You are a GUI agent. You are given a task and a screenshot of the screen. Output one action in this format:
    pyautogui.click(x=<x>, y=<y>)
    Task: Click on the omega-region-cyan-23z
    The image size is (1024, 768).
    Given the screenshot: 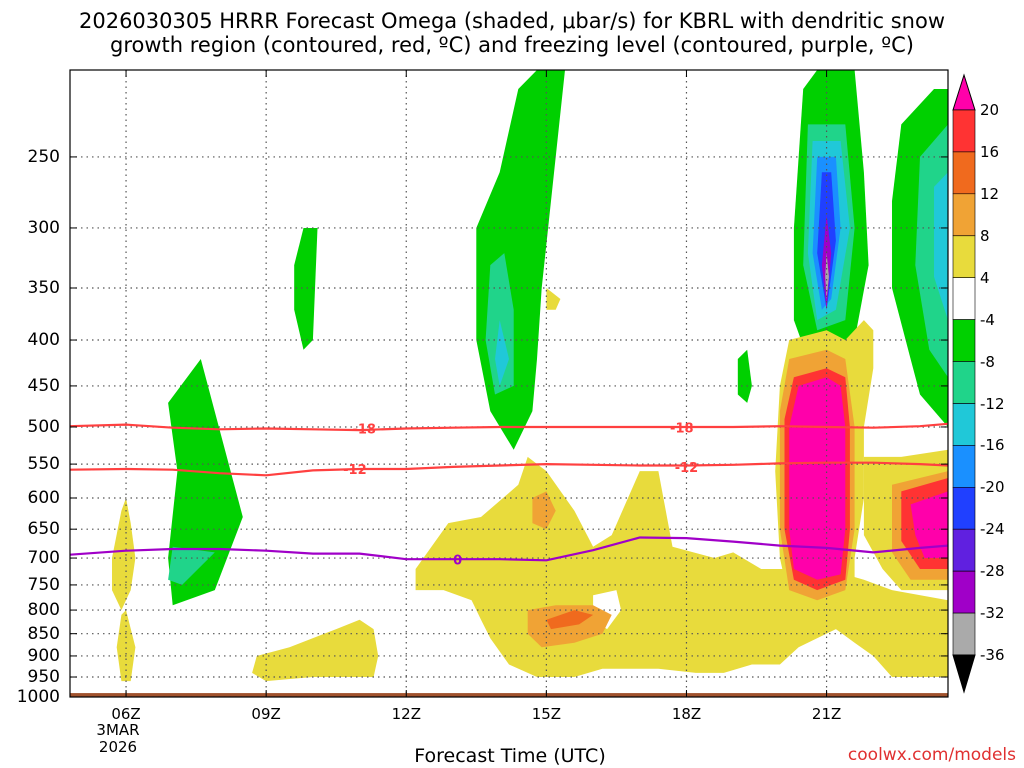 What is the action you would take?
    pyautogui.click(x=941, y=246)
    